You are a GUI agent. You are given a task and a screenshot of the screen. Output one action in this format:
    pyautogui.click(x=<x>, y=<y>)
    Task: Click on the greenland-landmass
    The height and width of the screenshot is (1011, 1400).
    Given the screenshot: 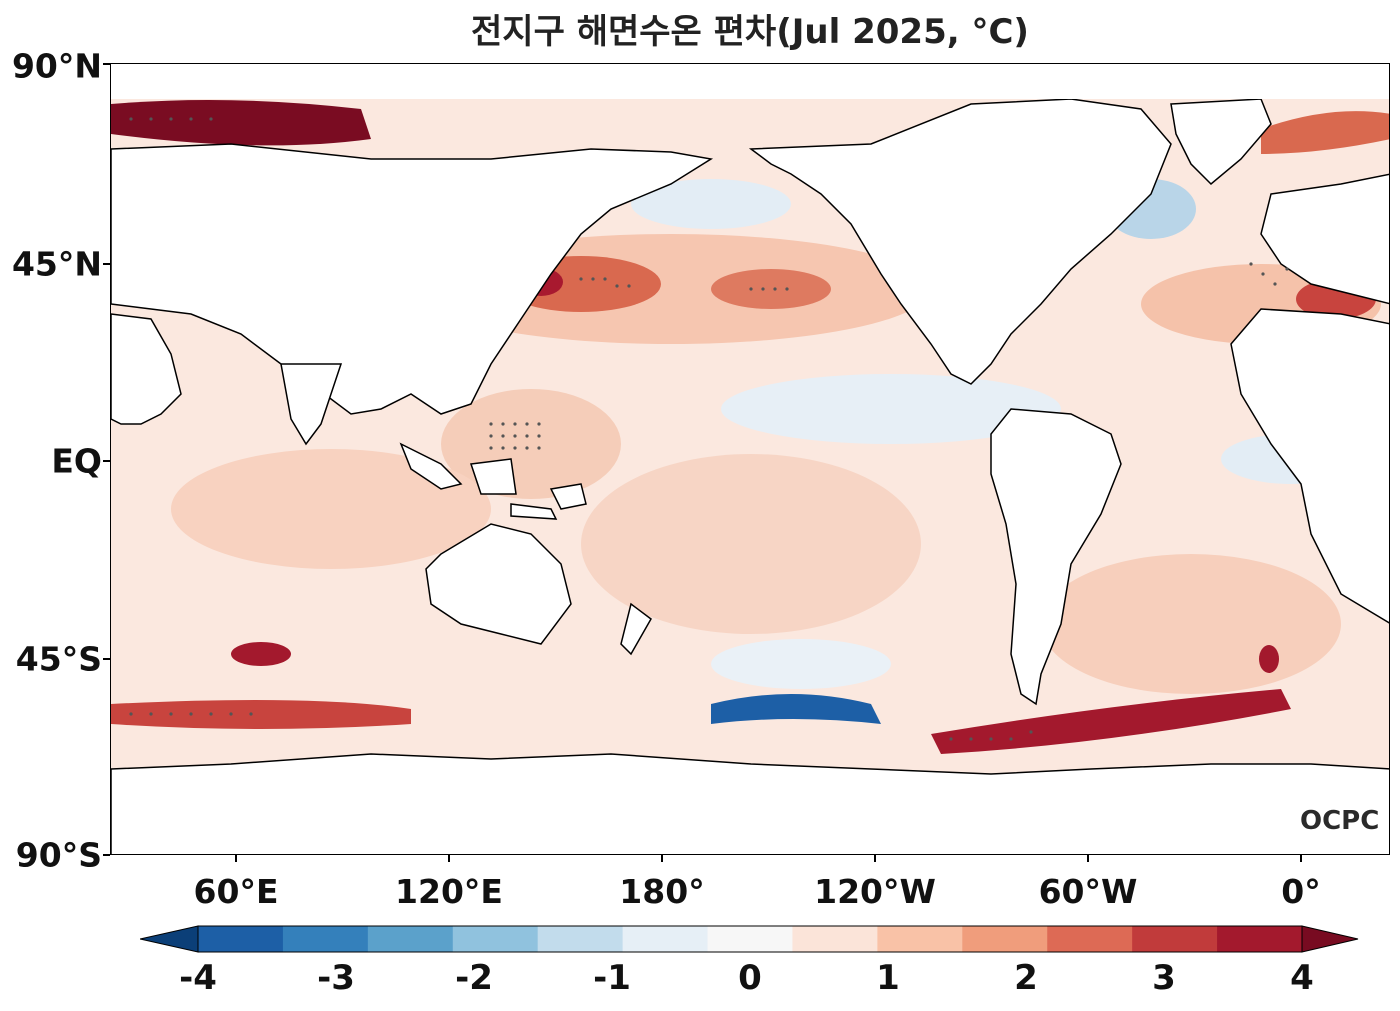 What is the action you would take?
    pyautogui.click(x=1221, y=142)
    